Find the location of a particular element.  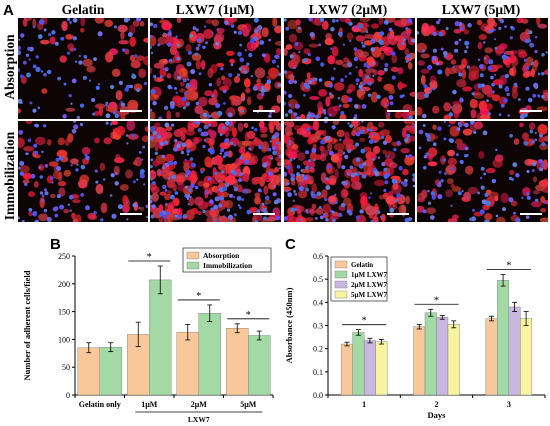

significance-star: * is located at coordinates (149, 257).